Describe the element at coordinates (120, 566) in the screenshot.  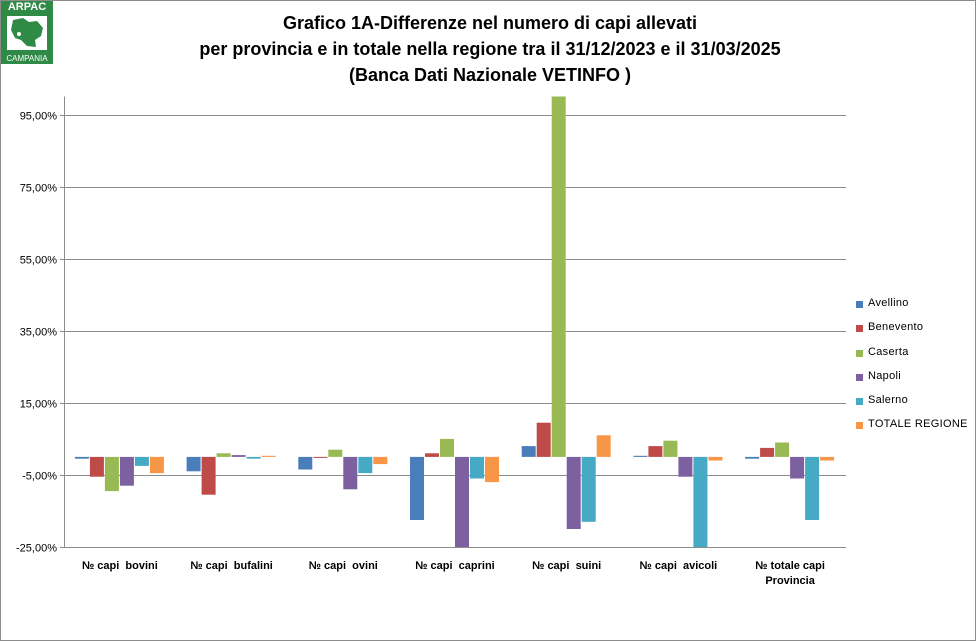
I see `x-category-label: № capi bovini` at that location.